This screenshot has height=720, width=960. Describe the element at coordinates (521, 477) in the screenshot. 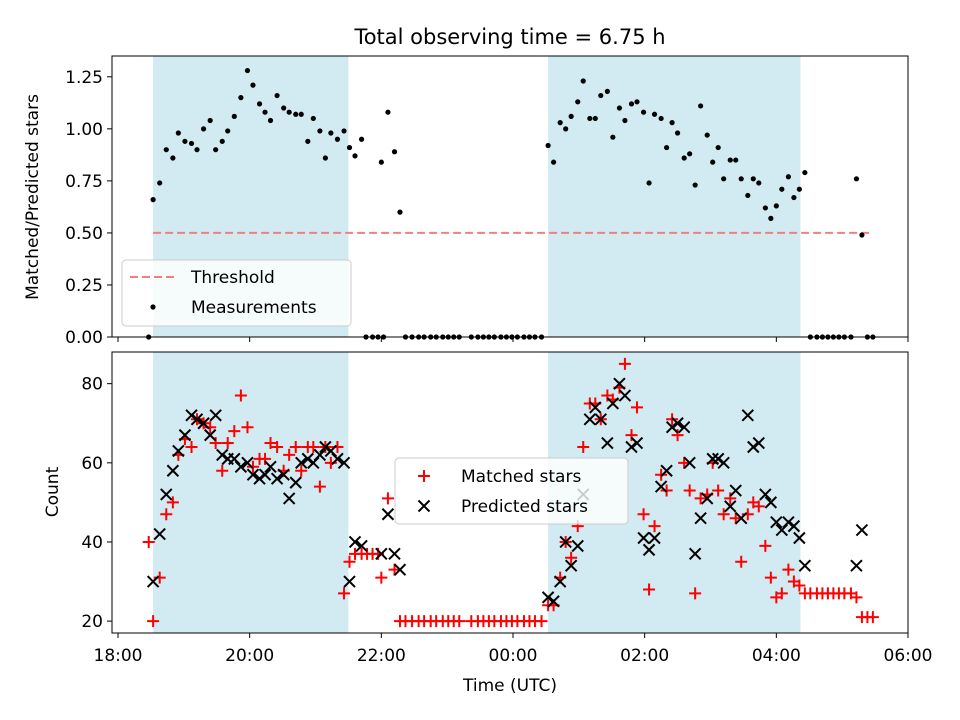

I see `legend-matched-label: Matched stars` at that location.